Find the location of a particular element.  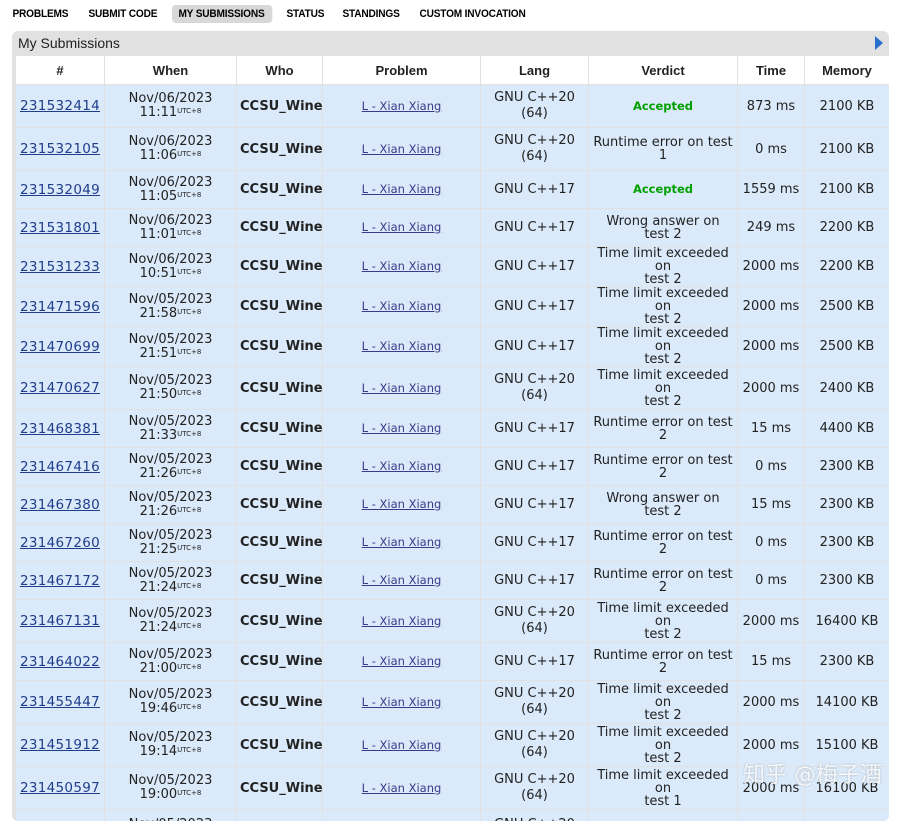

who-cell is located at coordinates (279, 815).